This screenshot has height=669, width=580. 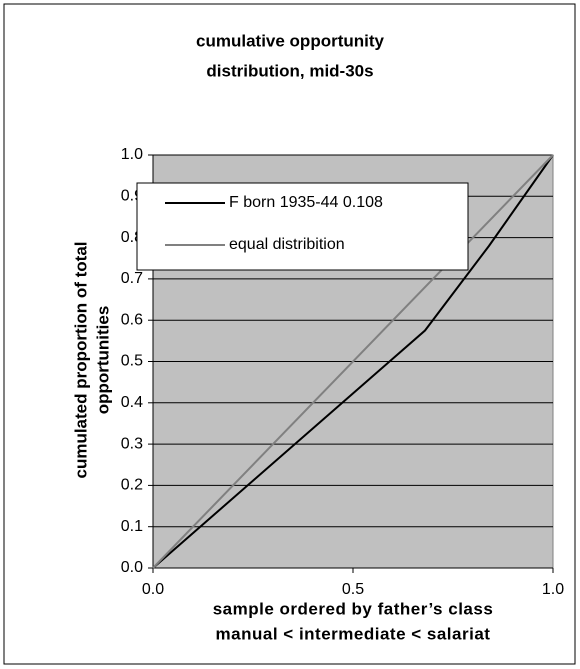 I want to click on legend, so click(x=302, y=226).